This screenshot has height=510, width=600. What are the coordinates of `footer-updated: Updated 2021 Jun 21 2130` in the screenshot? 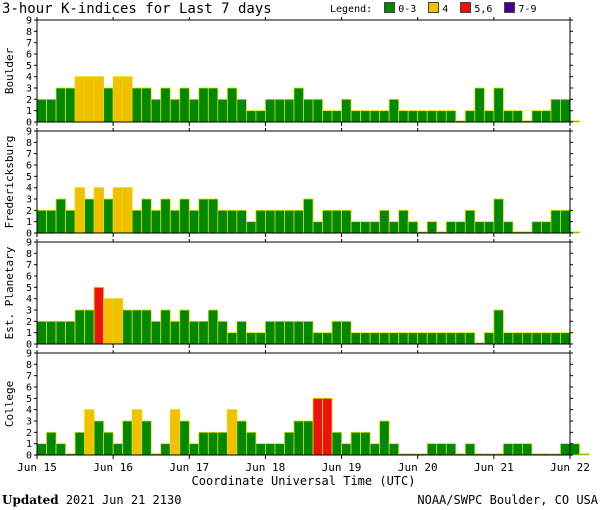 It's located at (91, 500).